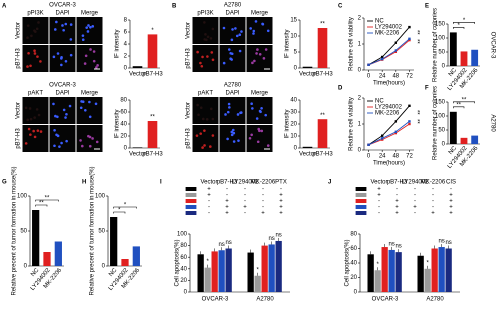 Image resolution: width=500 pixels, height=331 pixels. What do you see at coordinates (233, 6) in the screenshot?
I see `panel-title: A2780` at bounding box center [233, 6].